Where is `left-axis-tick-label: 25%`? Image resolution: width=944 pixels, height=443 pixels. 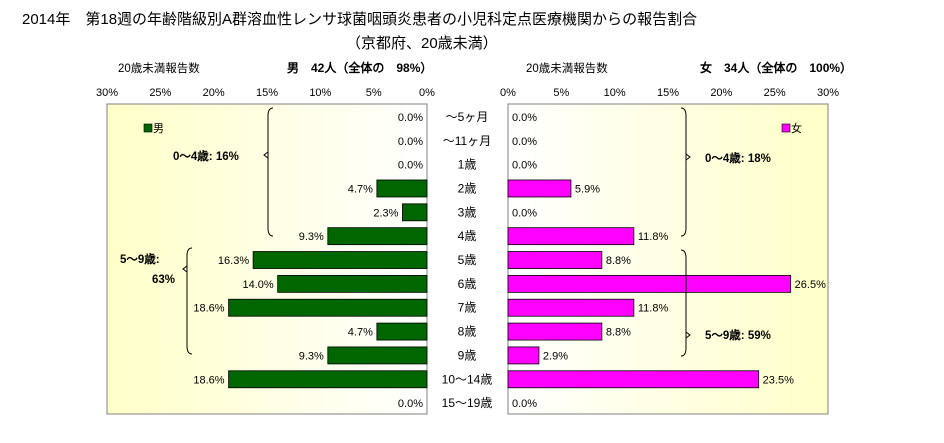
left-axis-tick-label: 25% is located at coordinates (160, 93).